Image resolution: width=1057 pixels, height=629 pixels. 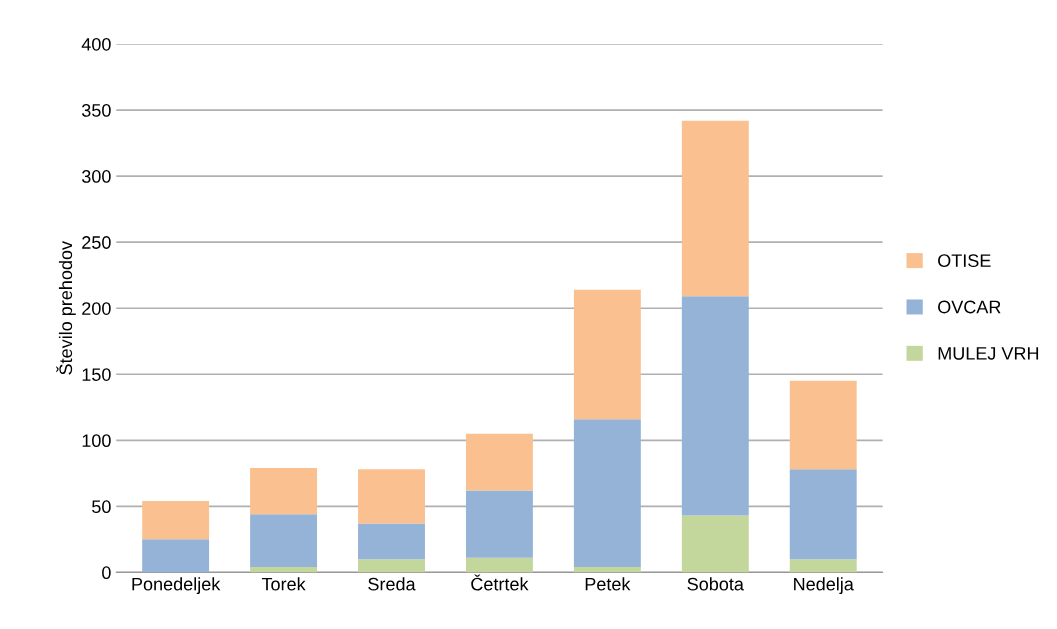 What do you see at coordinates (96, 44) in the screenshot?
I see `y-tick-label: 400` at bounding box center [96, 44].